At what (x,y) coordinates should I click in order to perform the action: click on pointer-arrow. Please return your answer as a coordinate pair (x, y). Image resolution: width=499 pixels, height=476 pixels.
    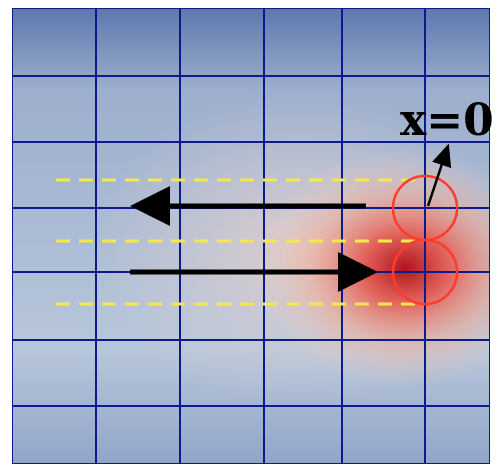
    Looking at the image, I should click on (439, 175).